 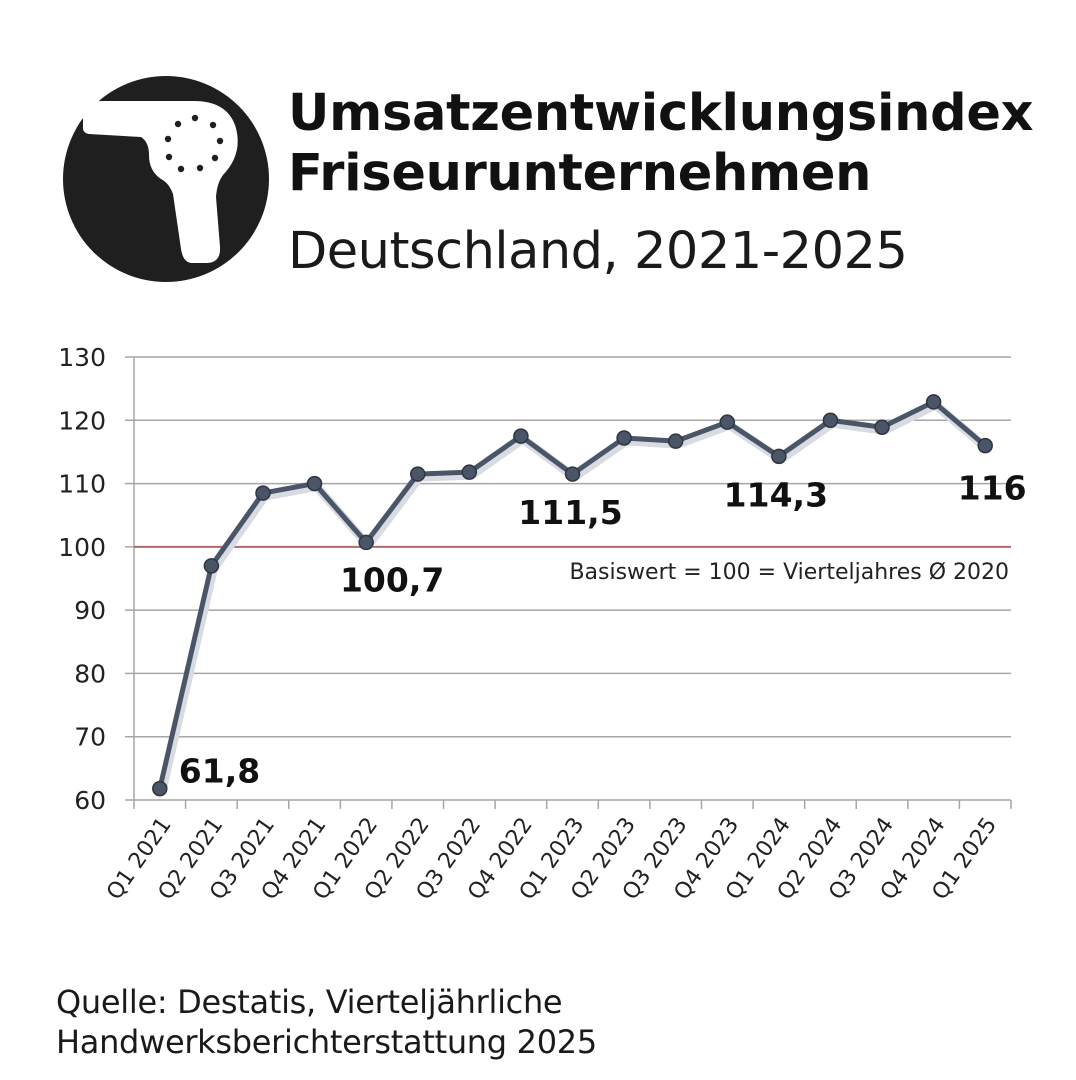 I want to click on y-tick-label: 120, so click(x=82, y=420).